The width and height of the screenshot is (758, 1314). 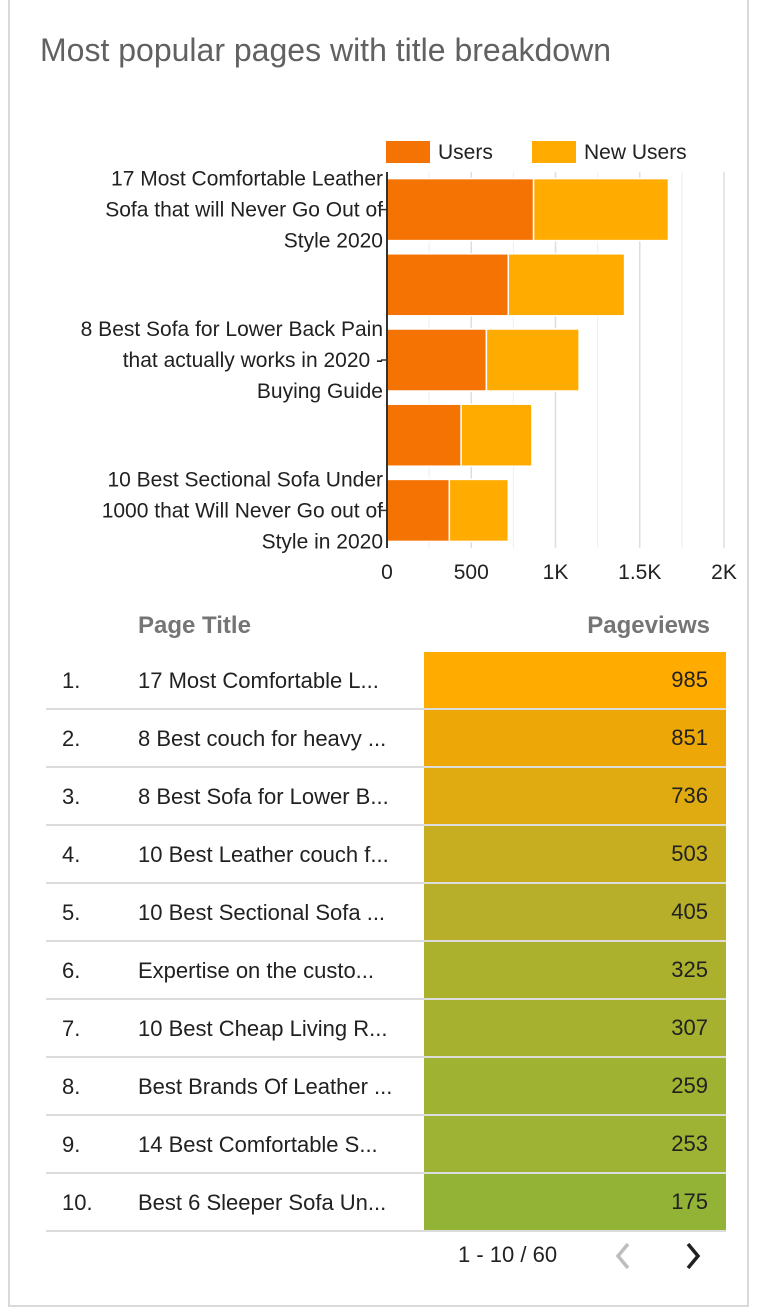 What do you see at coordinates (408, 152) in the screenshot?
I see `legend-swatch-users` at bounding box center [408, 152].